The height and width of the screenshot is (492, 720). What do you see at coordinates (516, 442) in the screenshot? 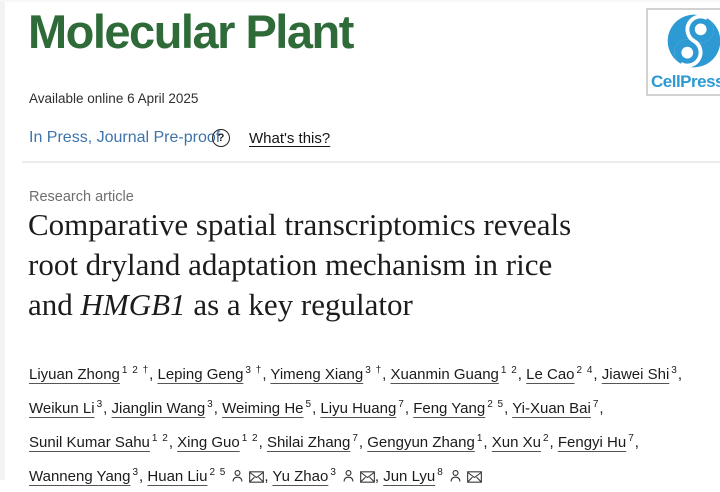
I see `author-link: Xun Xu` at bounding box center [516, 442].